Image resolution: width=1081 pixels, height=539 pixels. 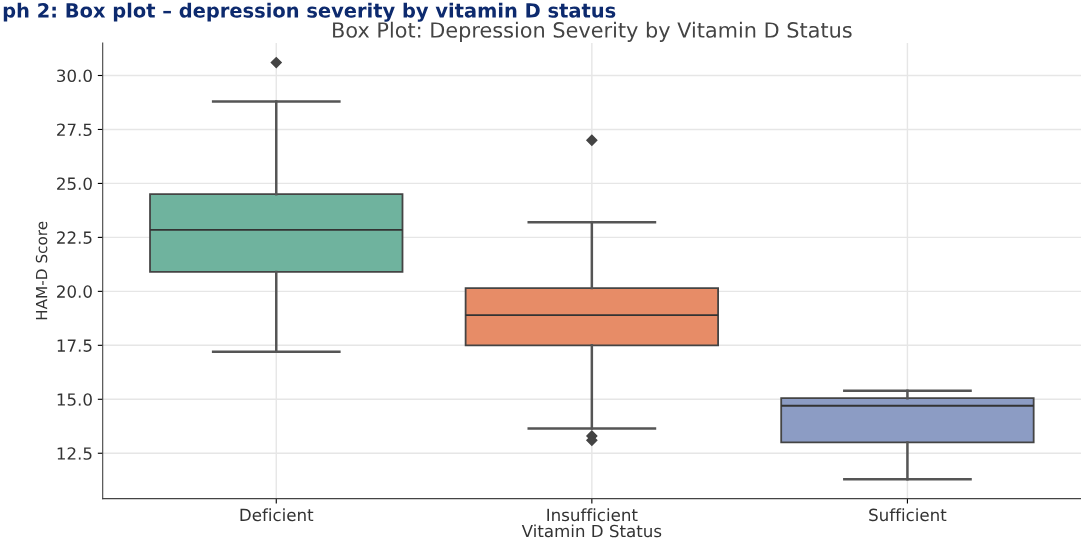 I want to click on y-tick-label: 30.0, so click(x=74, y=76).